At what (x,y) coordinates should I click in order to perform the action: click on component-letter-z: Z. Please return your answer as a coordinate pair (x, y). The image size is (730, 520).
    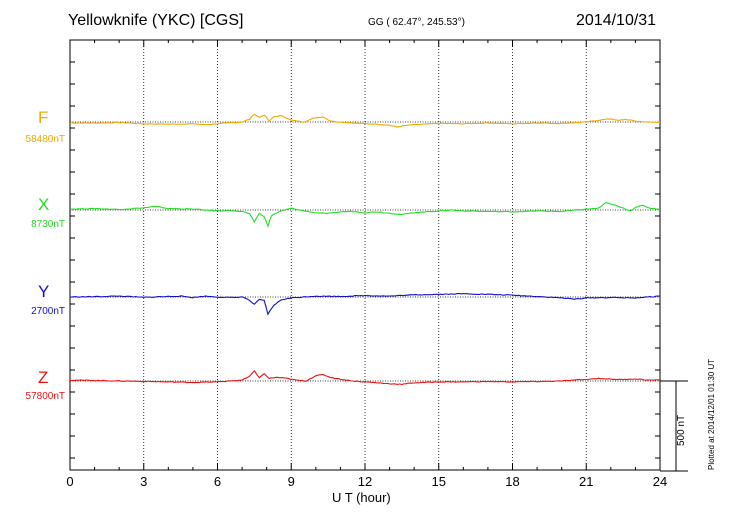
    Looking at the image, I should click on (43, 377).